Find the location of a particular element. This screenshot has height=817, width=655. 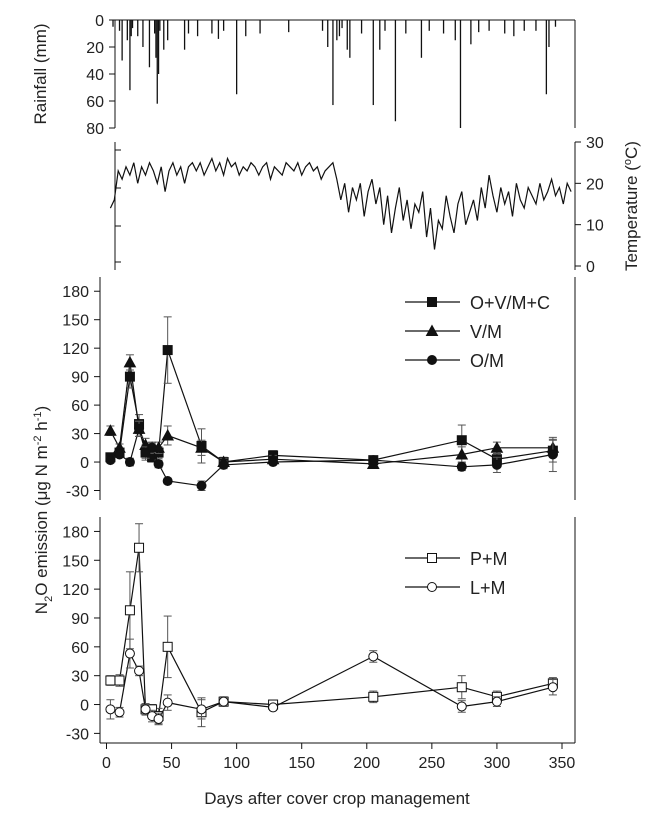

temperature-tick-label: 30 is located at coordinates (595, 143).